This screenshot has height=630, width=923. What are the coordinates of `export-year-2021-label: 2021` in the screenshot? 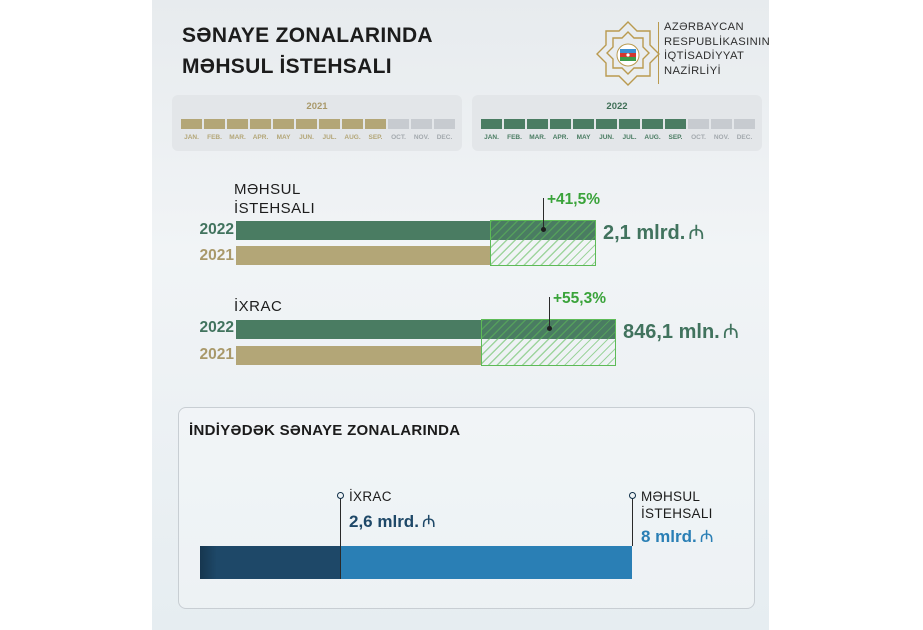 It's located at (216, 354).